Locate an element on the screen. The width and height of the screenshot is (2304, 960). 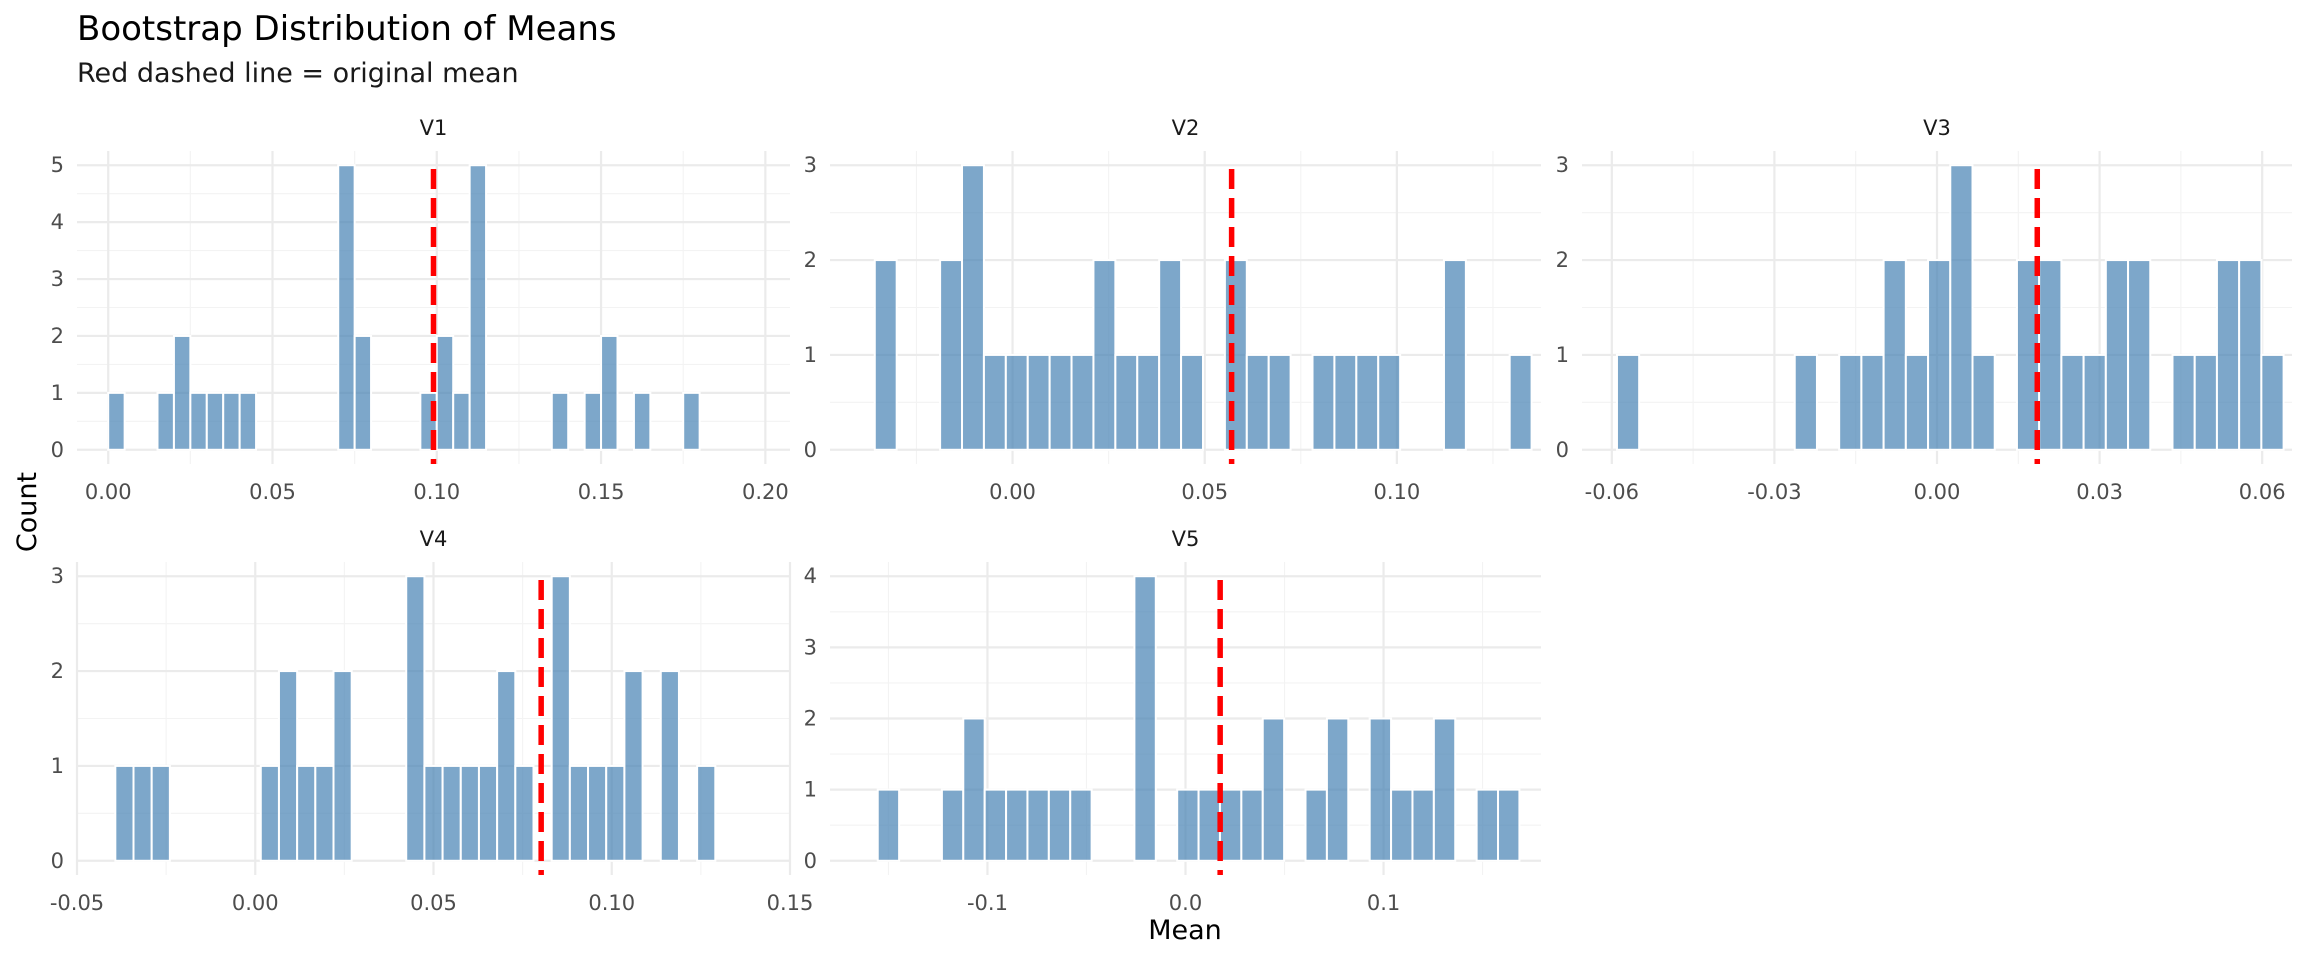
panel-v3: V3 -0.06 -0.03 0.00 0.03 0.06 0 1 2 3 is located at coordinates (1924, 310).